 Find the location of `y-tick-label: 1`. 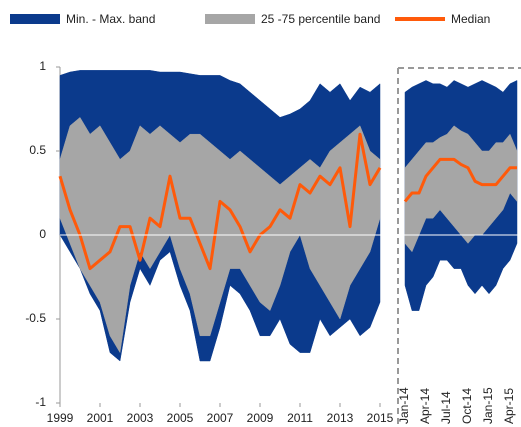

y-tick-label: 1 is located at coordinates (42, 66).